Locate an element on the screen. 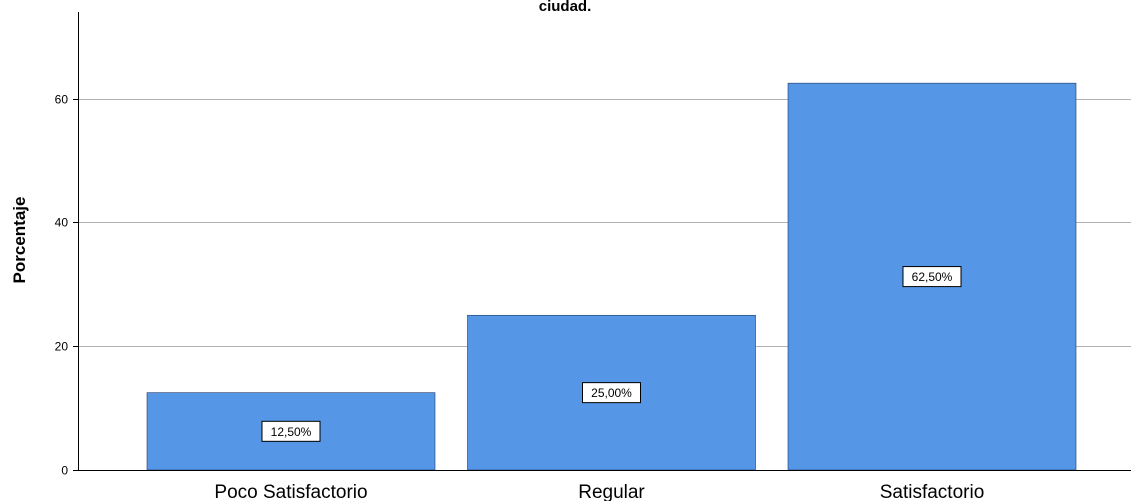 Image resolution: width=1131 pixels, height=501 pixels. data-label: 25,00% is located at coordinates (611, 393).